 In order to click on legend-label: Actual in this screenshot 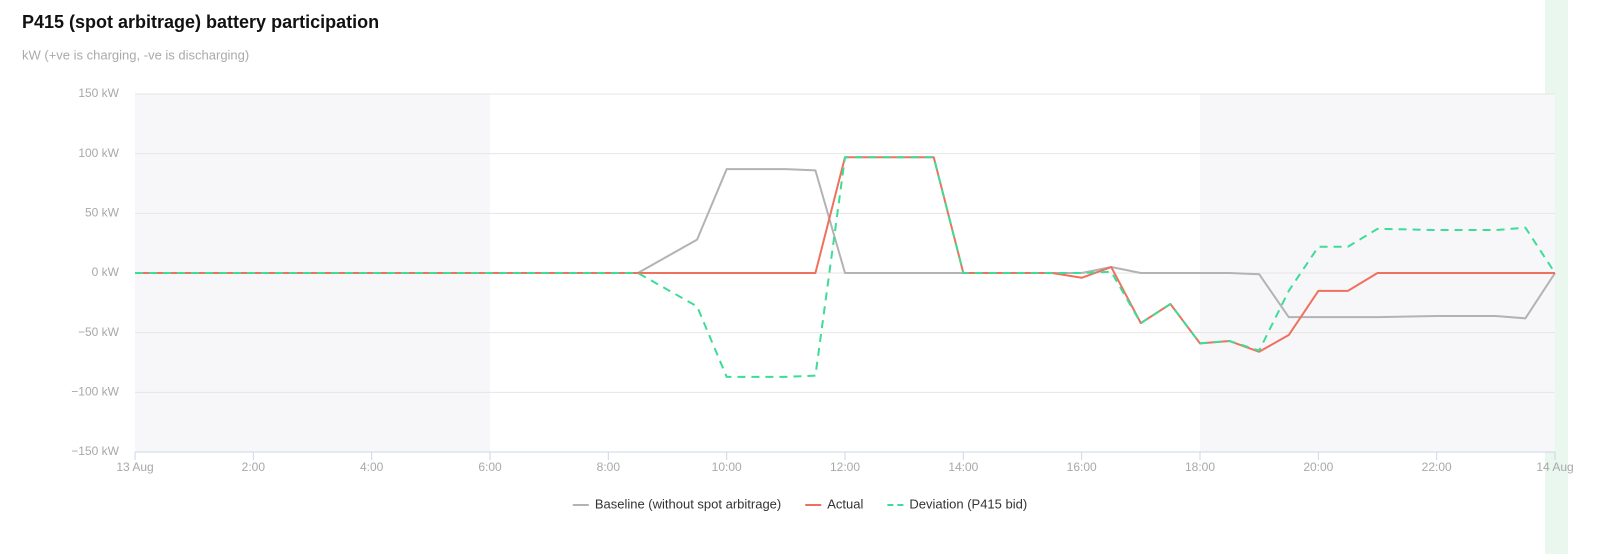, I will do `click(845, 503)`.